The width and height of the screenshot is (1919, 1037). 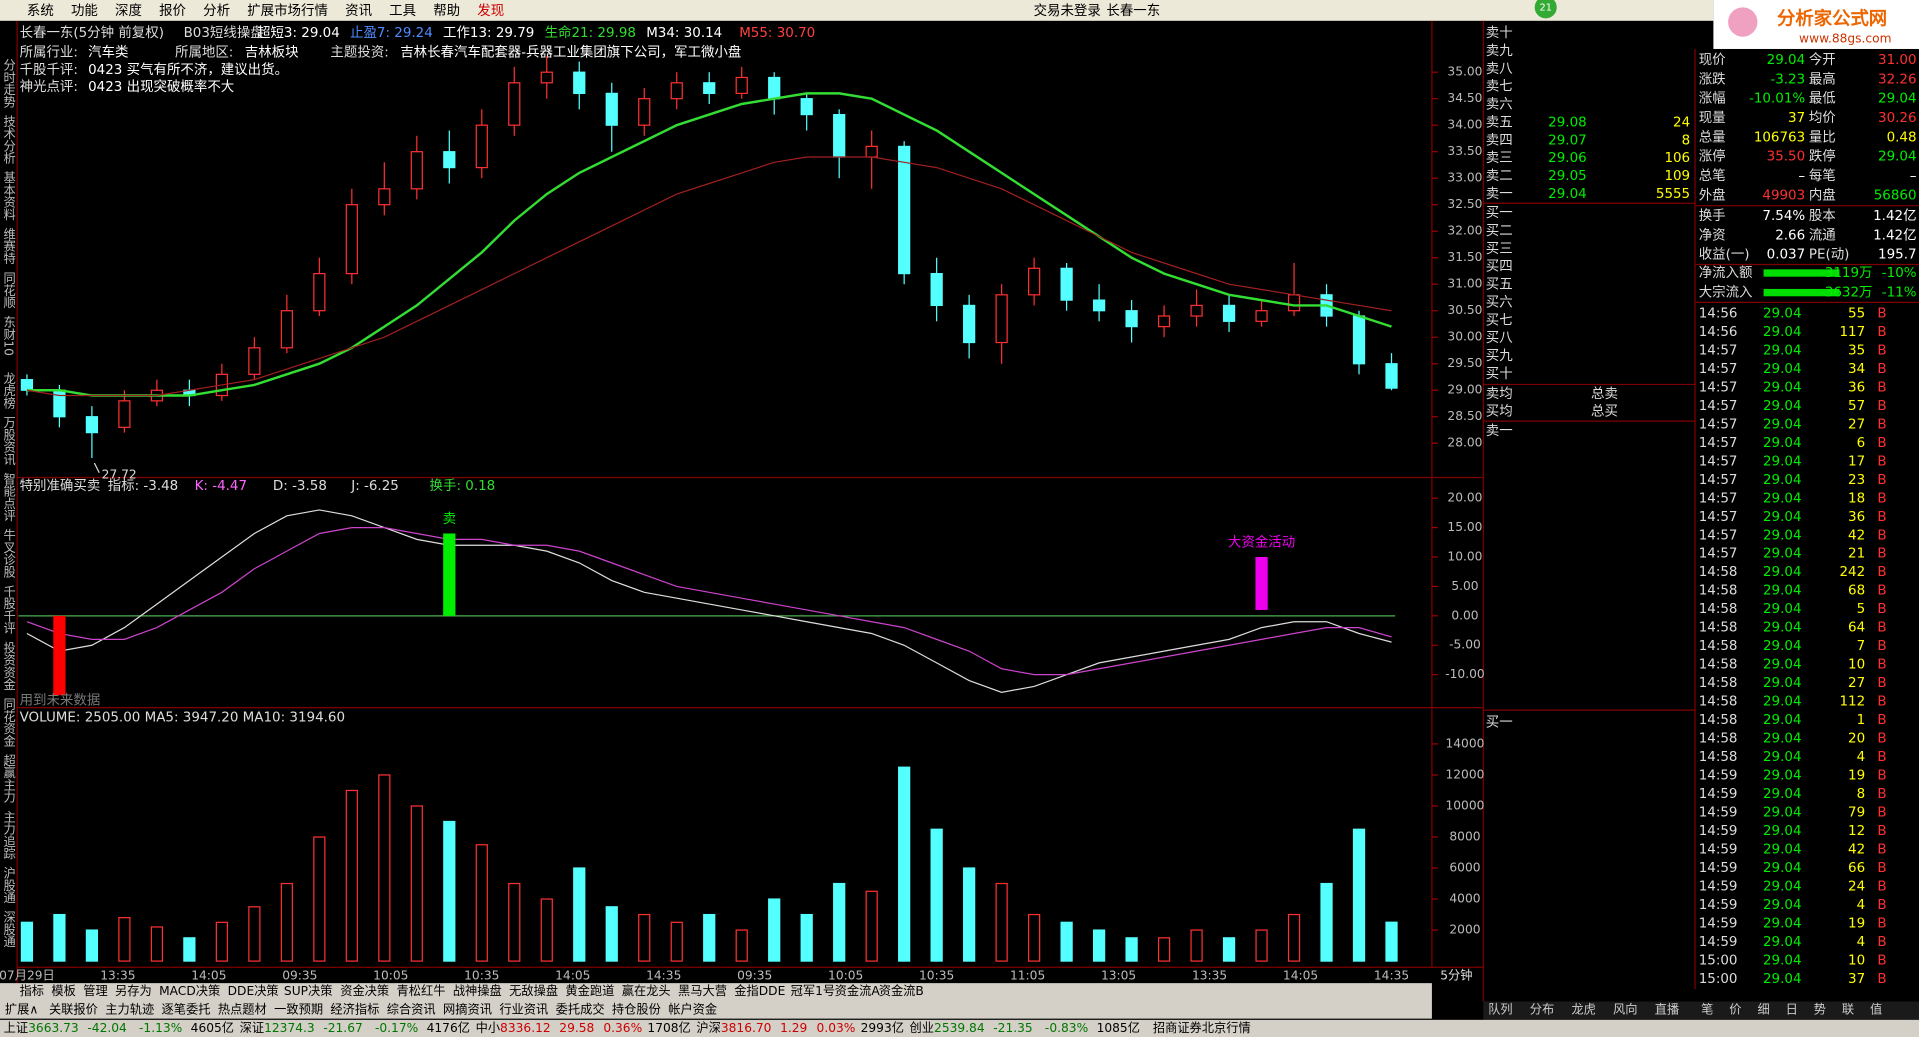 What do you see at coordinates (1478, 991) in the screenshot?
I see `zoom-button: 0` at bounding box center [1478, 991].